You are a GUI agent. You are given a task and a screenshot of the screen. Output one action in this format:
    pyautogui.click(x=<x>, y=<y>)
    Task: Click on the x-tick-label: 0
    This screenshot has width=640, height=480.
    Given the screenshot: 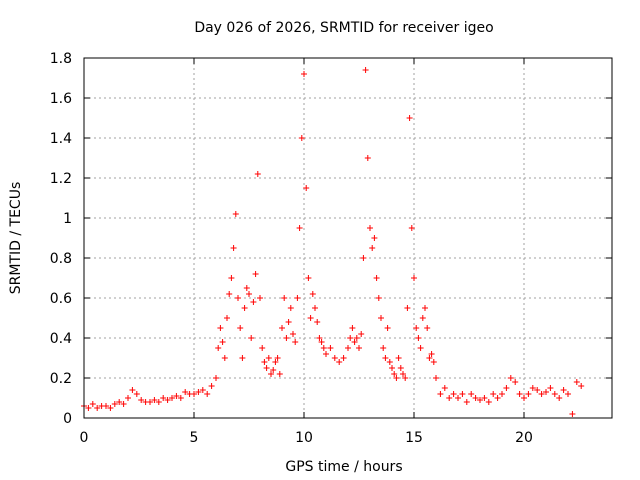 What is the action you would take?
    pyautogui.click(x=84, y=438)
    